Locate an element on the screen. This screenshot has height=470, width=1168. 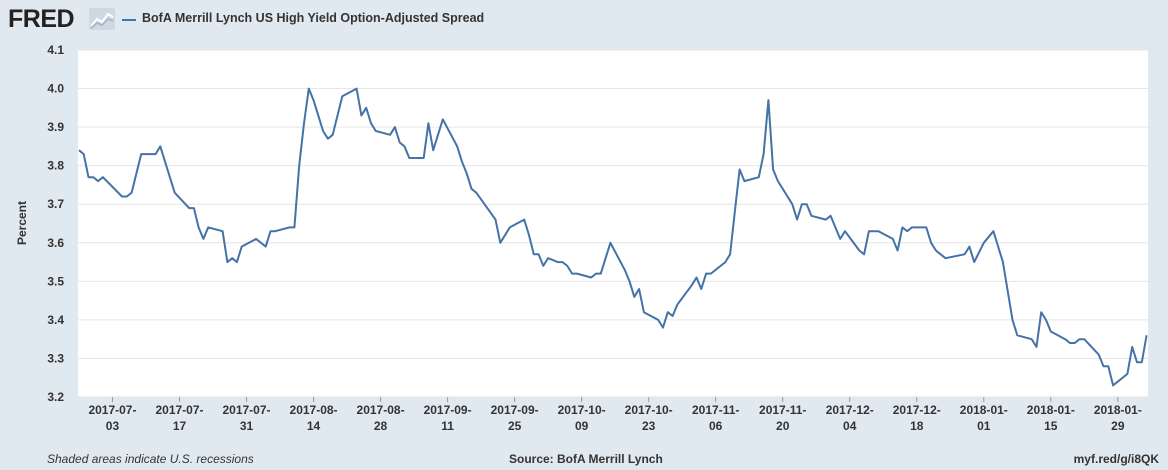
y-axis-ticks: 3.2 3.3 3.4 3.5 3.6 3.7 3.8 3.9 4.0 4.1 is located at coordinates (55, 223).